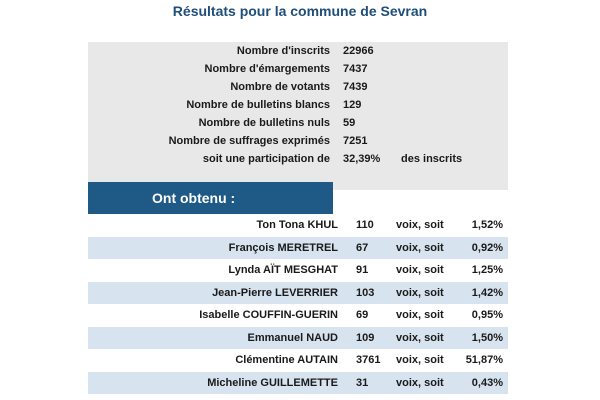  Describe the element at coordinates (362, 382) in the screenshot. I see `candidate-votes: 31` at that location.